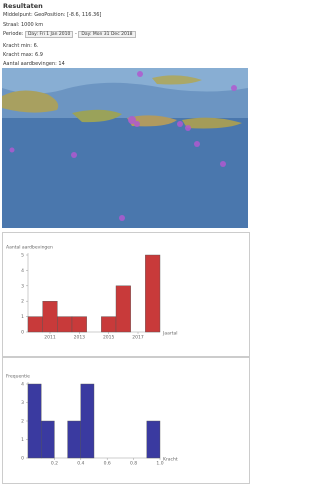 The height and width of the screenshot is (487, 320). What do you see at coordinates (125, 81) in the screenshot?
I see `shallow` at bounding box center [125, 81].